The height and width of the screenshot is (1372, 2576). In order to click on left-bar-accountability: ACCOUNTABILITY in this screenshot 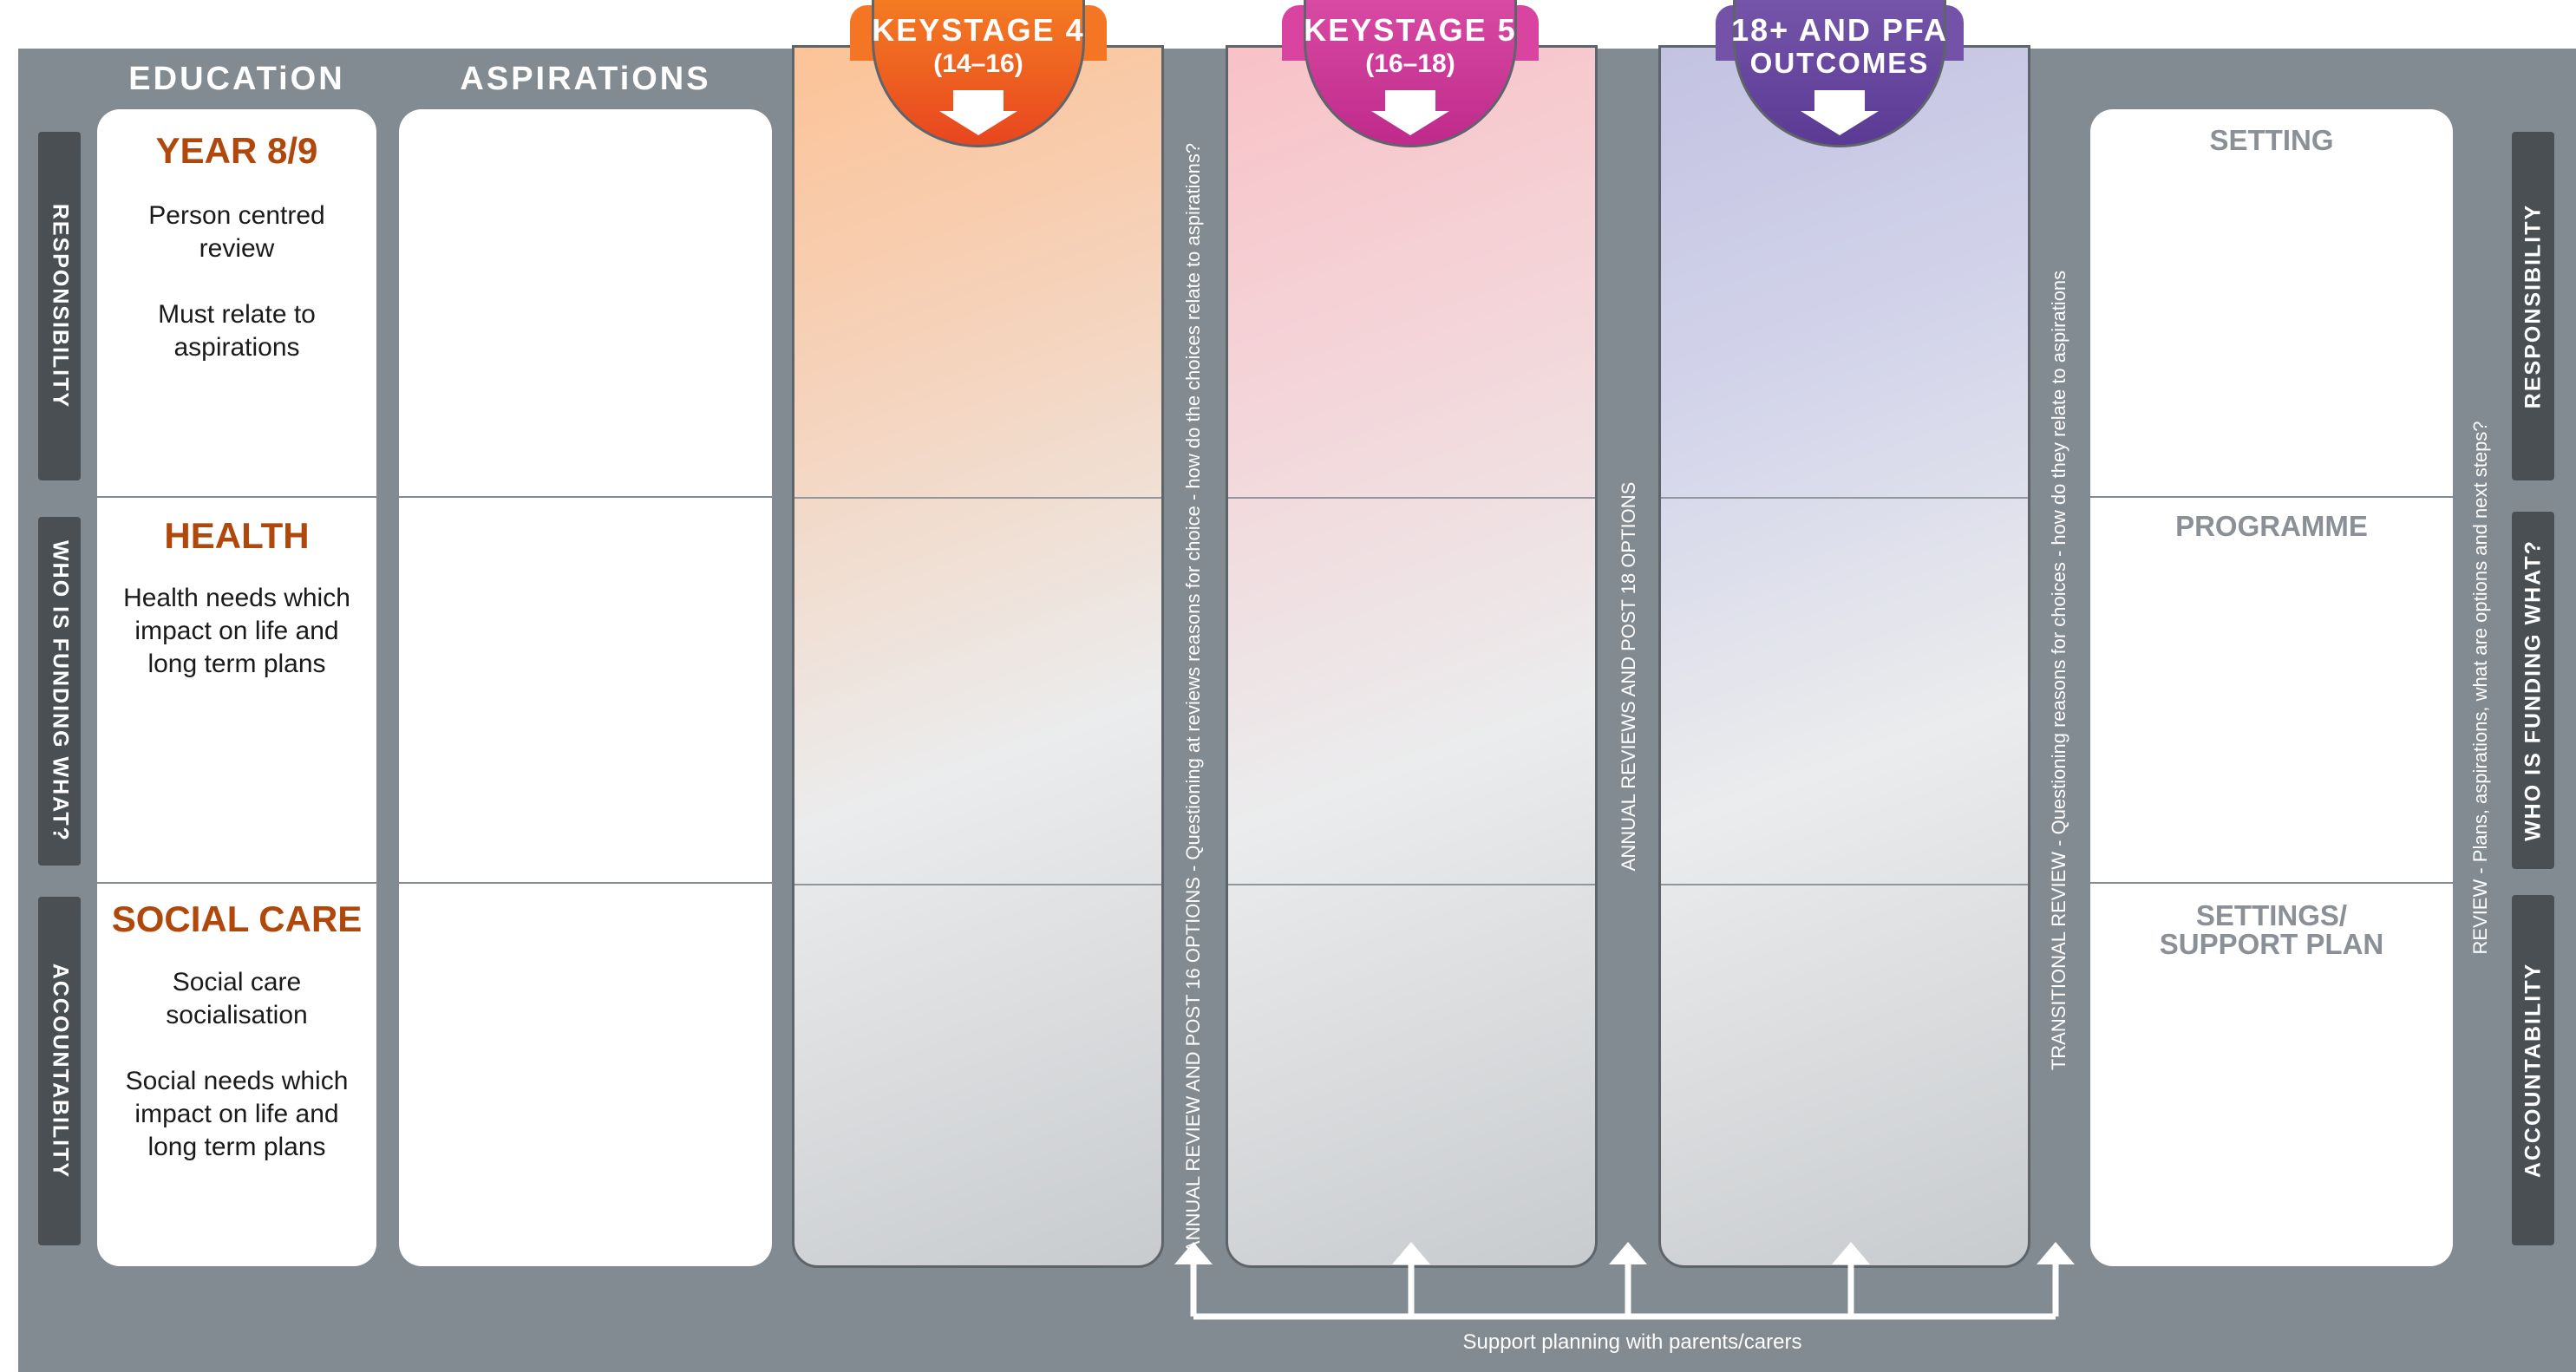, I will do `click(59, 1071)`.